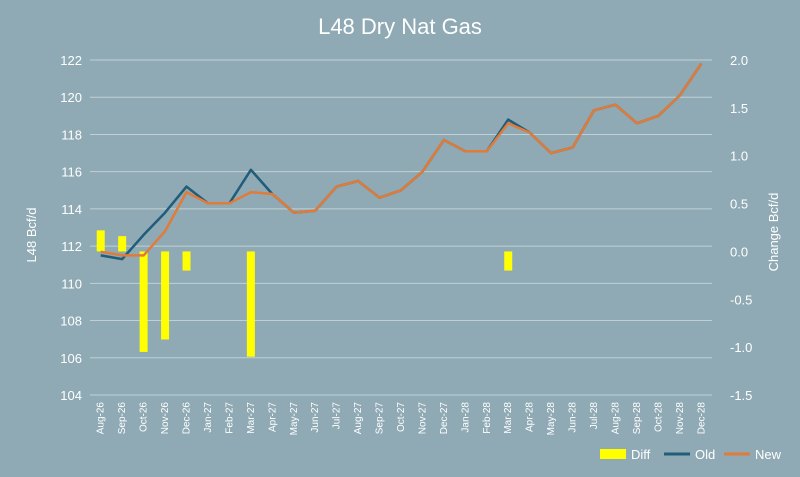  What do you see at coordinates (71, 97) in the screenshot?
I see `left-tick-label: 120` at bounding box center [71, 97].